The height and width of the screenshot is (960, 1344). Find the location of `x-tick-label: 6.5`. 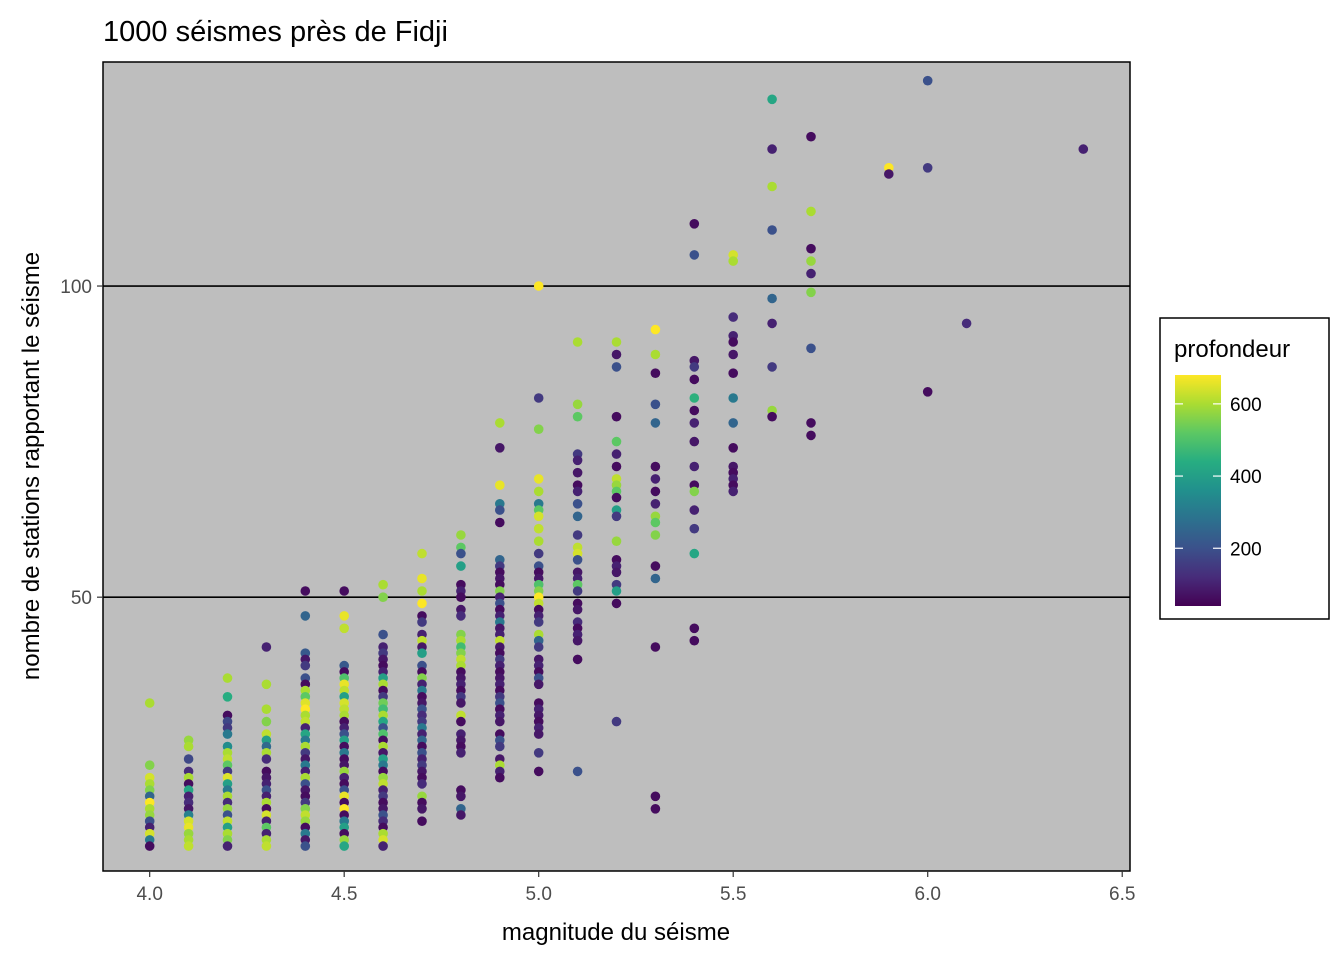

x-tick-label: 6.5 is located at coordinates (1122, 894).